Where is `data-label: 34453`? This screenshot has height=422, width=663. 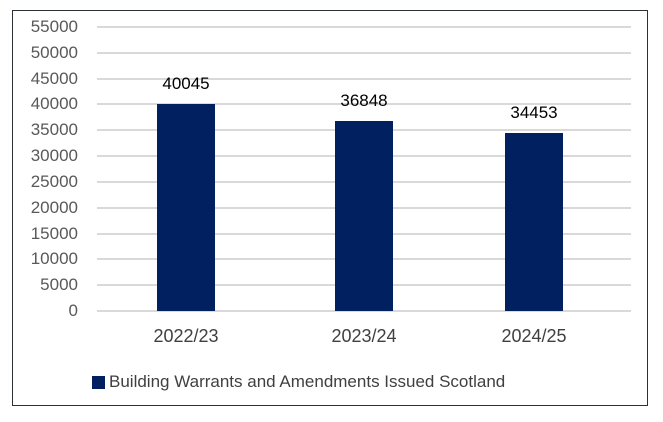
data-label: 34453 is located at coordinates (534, 113).